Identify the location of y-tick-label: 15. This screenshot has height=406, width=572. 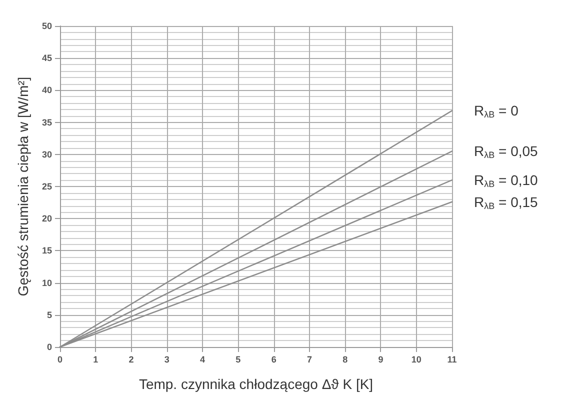
(47, 251).